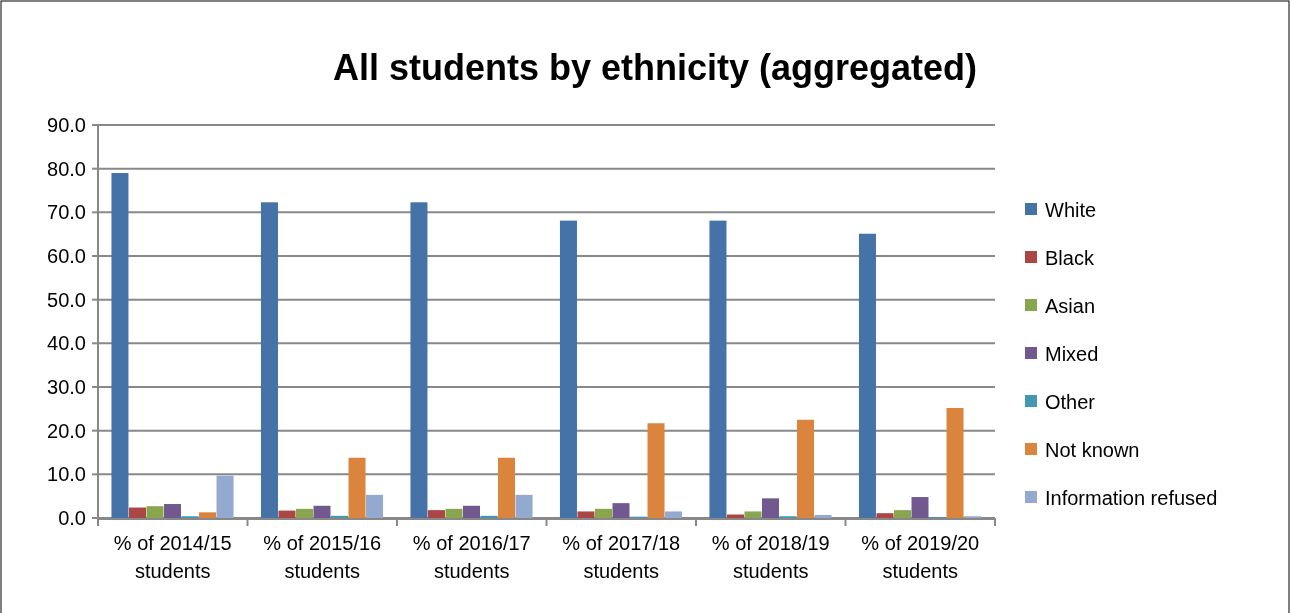  Describe the element at coordinates (471, 557) in the screenshot. I see `x-tick-label: % of 2016/17 students` at that location.